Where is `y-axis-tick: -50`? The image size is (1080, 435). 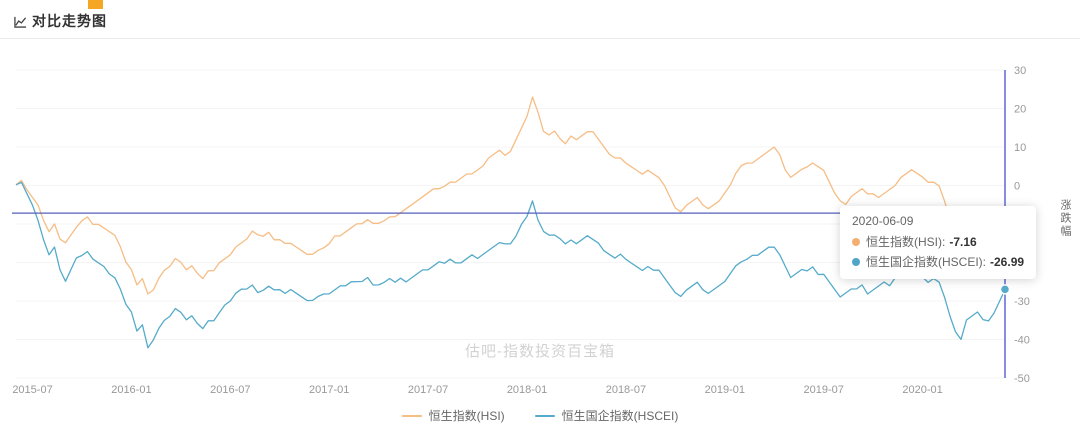 y-axis-tick: -50 is located at coordinates (1022, 379).